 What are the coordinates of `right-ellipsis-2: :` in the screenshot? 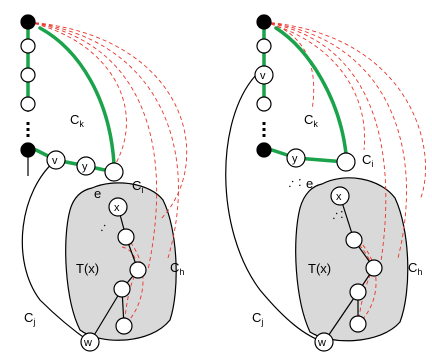 It's located at (300, 181).